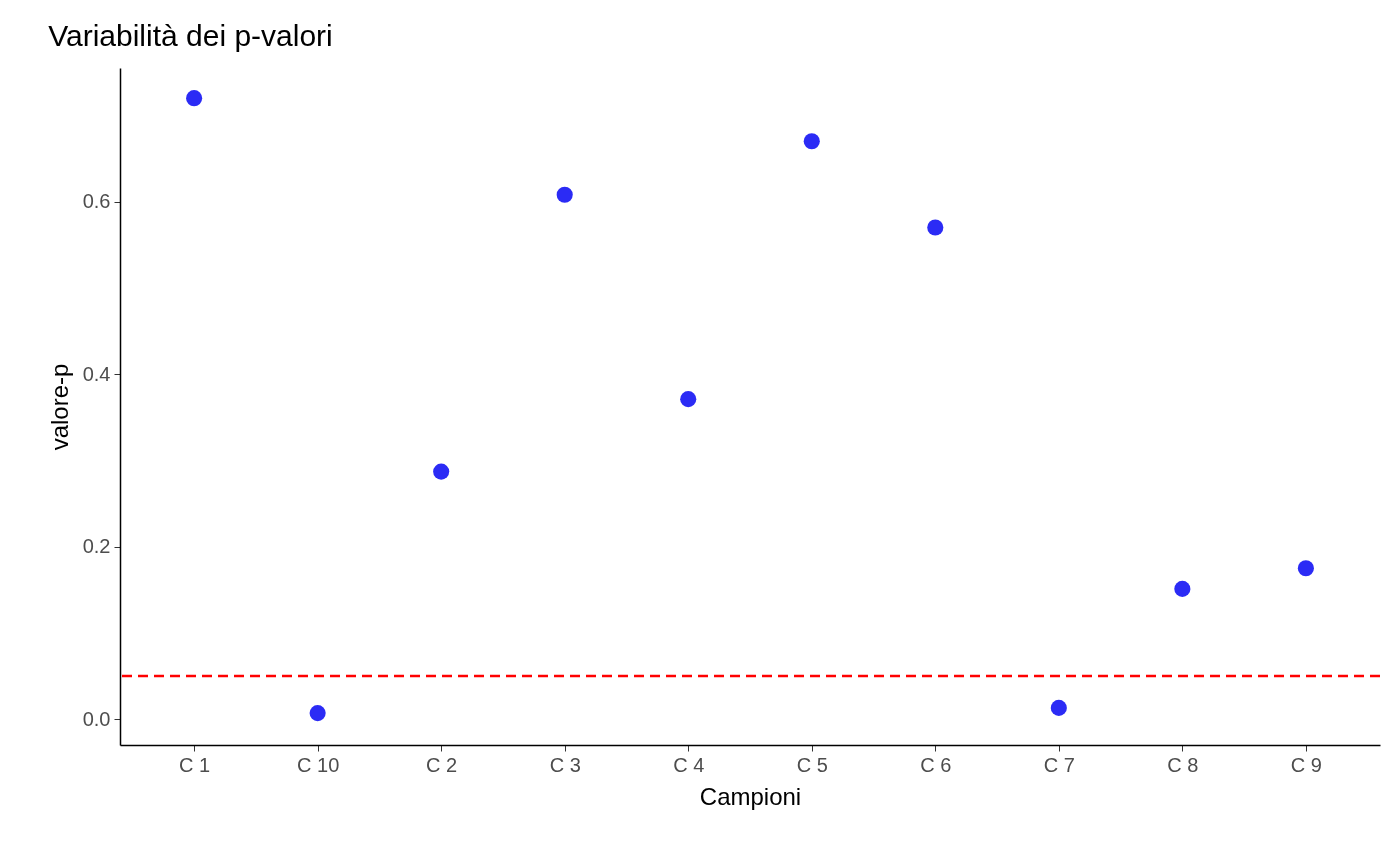 The image size is (1400, 865). I want to click on chart-title: Variabilità dei p-valori, so click(190, 35).